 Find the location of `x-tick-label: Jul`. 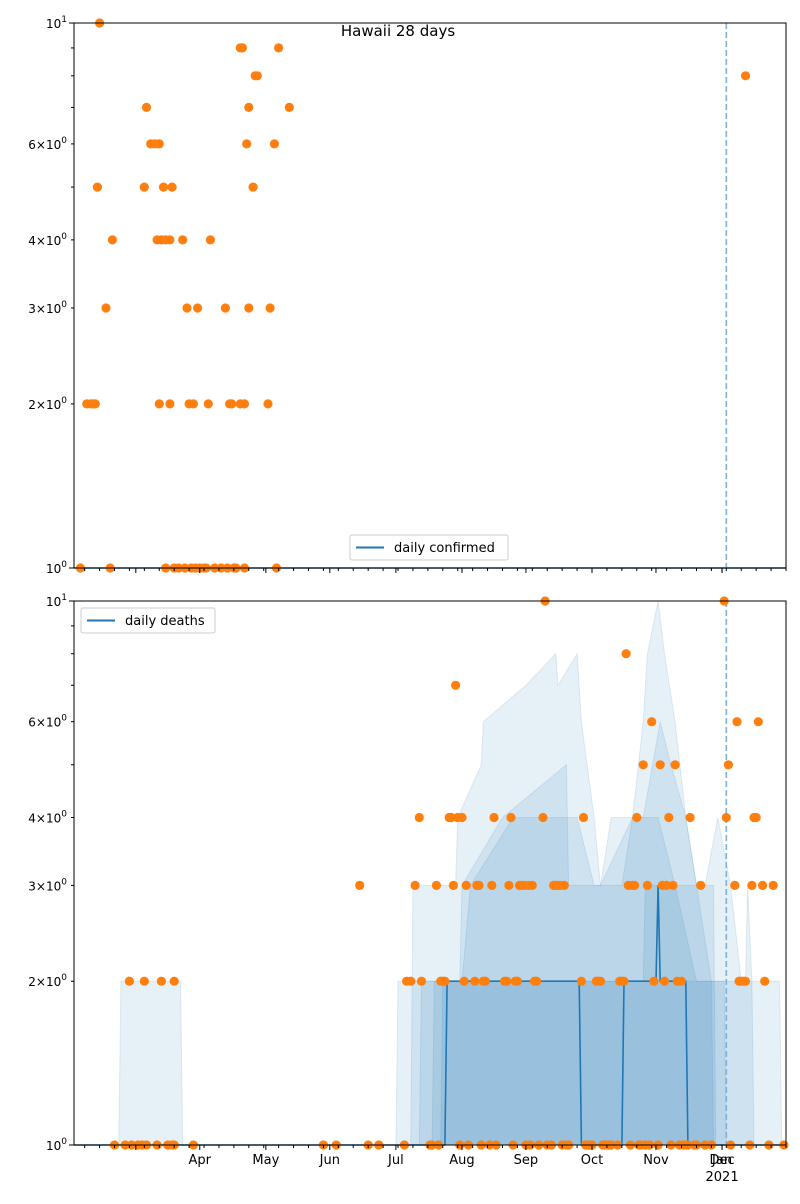

x-tick-label: Jul is located at coordinates (395, 1160).